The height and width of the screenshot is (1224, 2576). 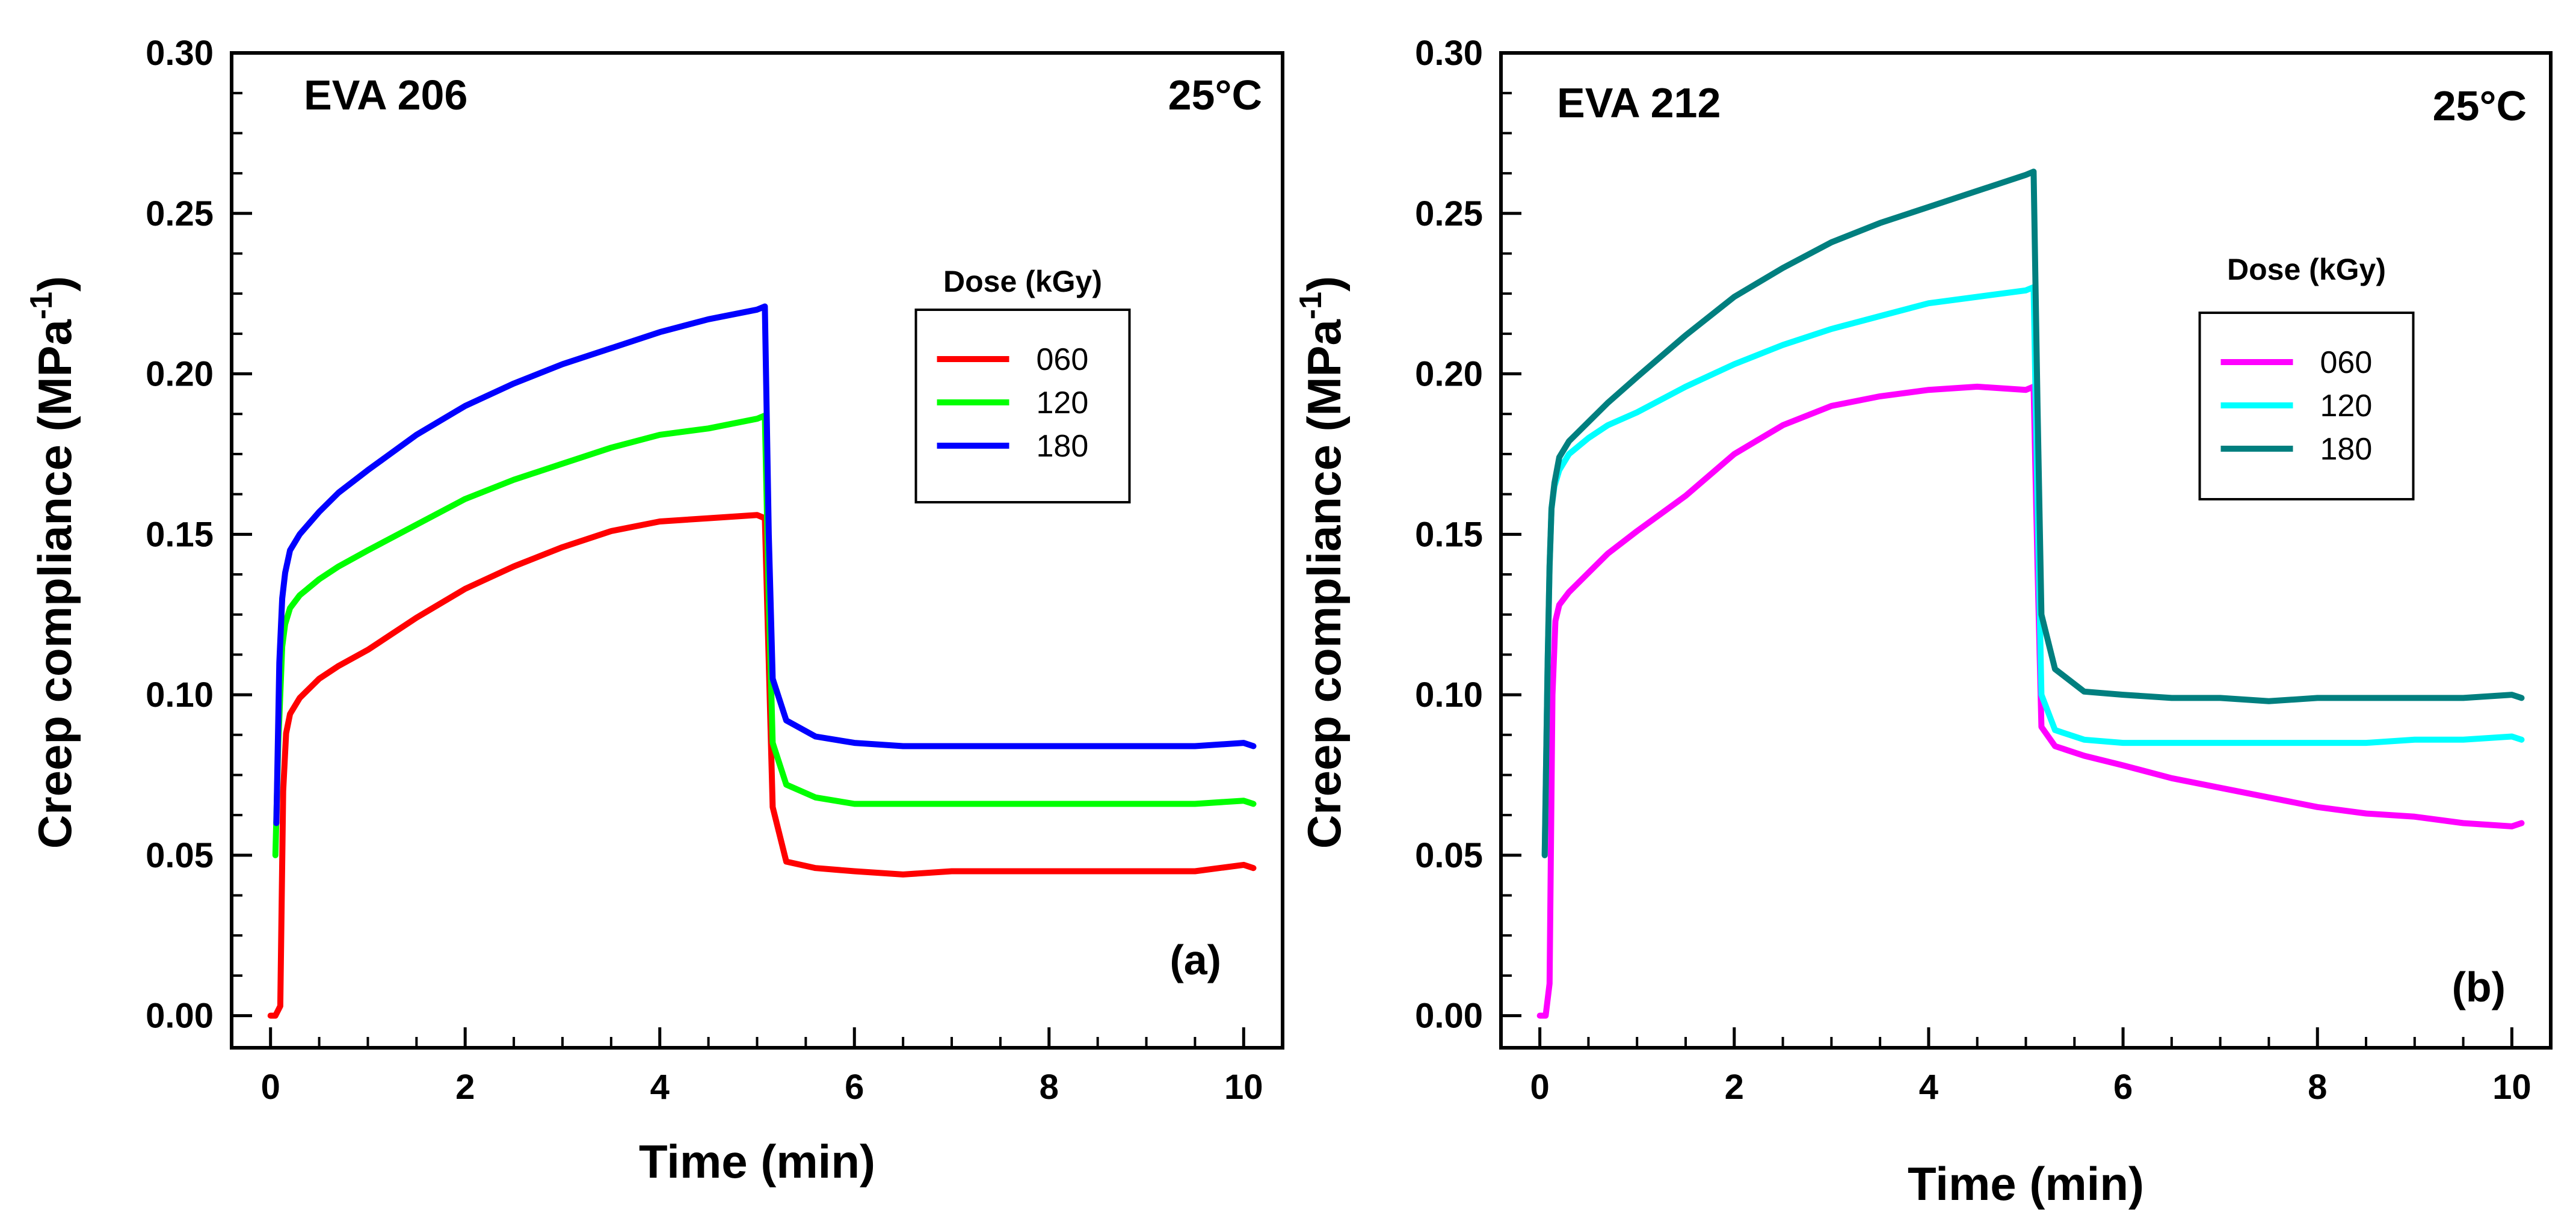 What do you see at coordinates (1195, 960) in the screenshot?
I see `panel-tag: (a)` at bounding box center [1195, 960].